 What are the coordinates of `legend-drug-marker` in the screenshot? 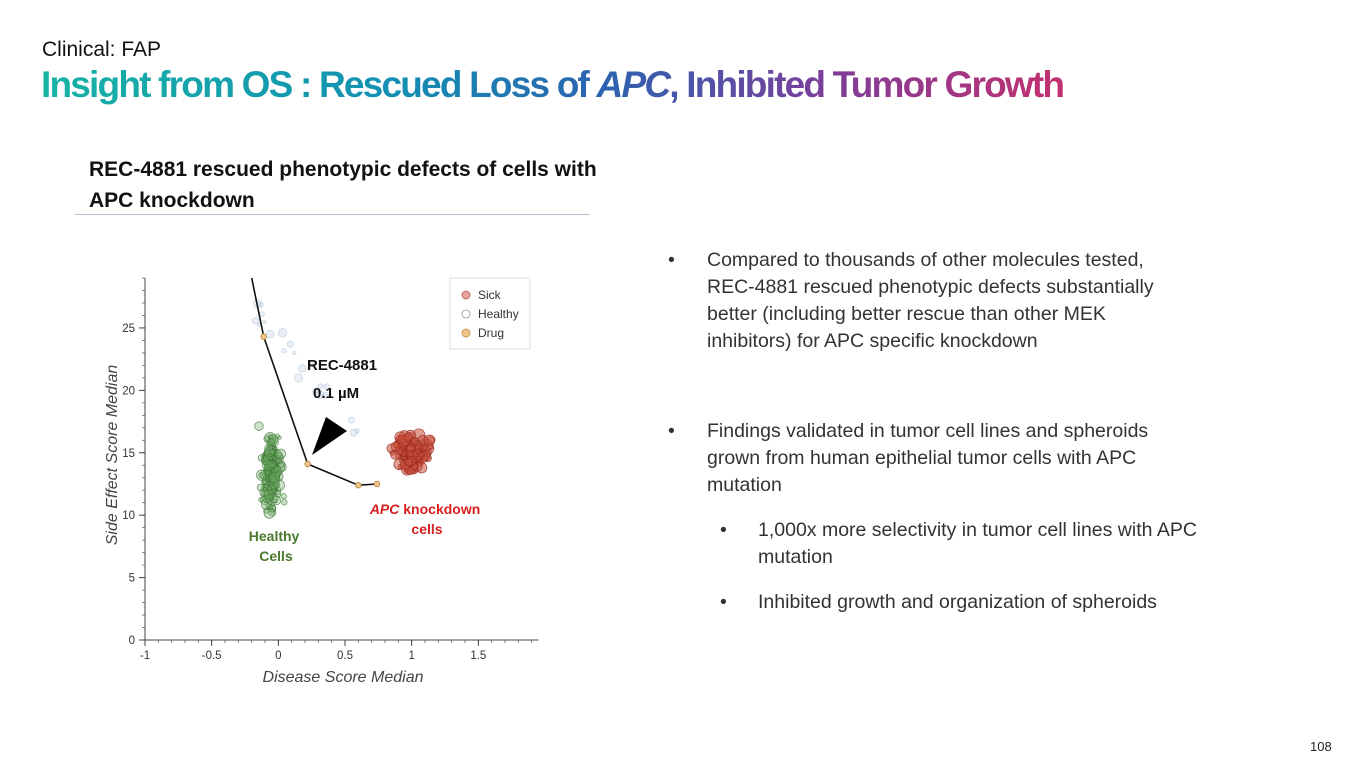 It's located at (466, 333).